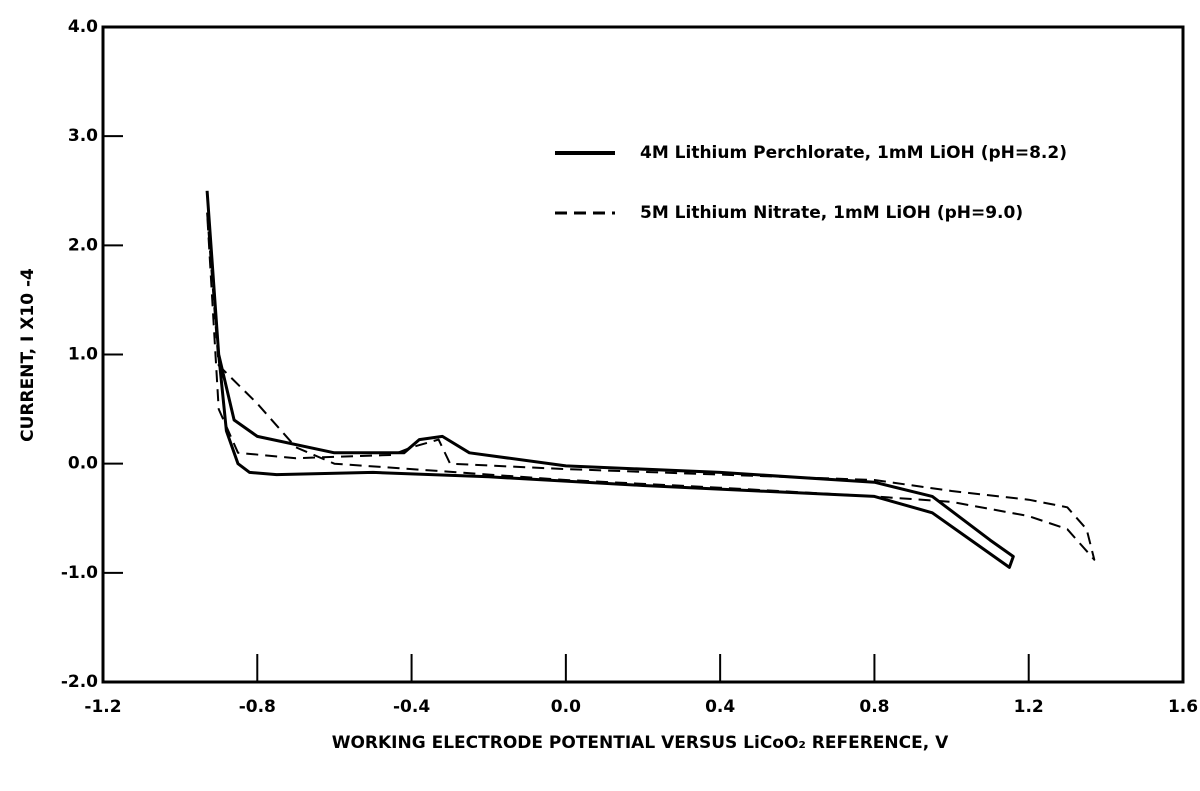 The image size is (1200, 791). I want to click on y-tick-label: 4.0, so click(83, 27).